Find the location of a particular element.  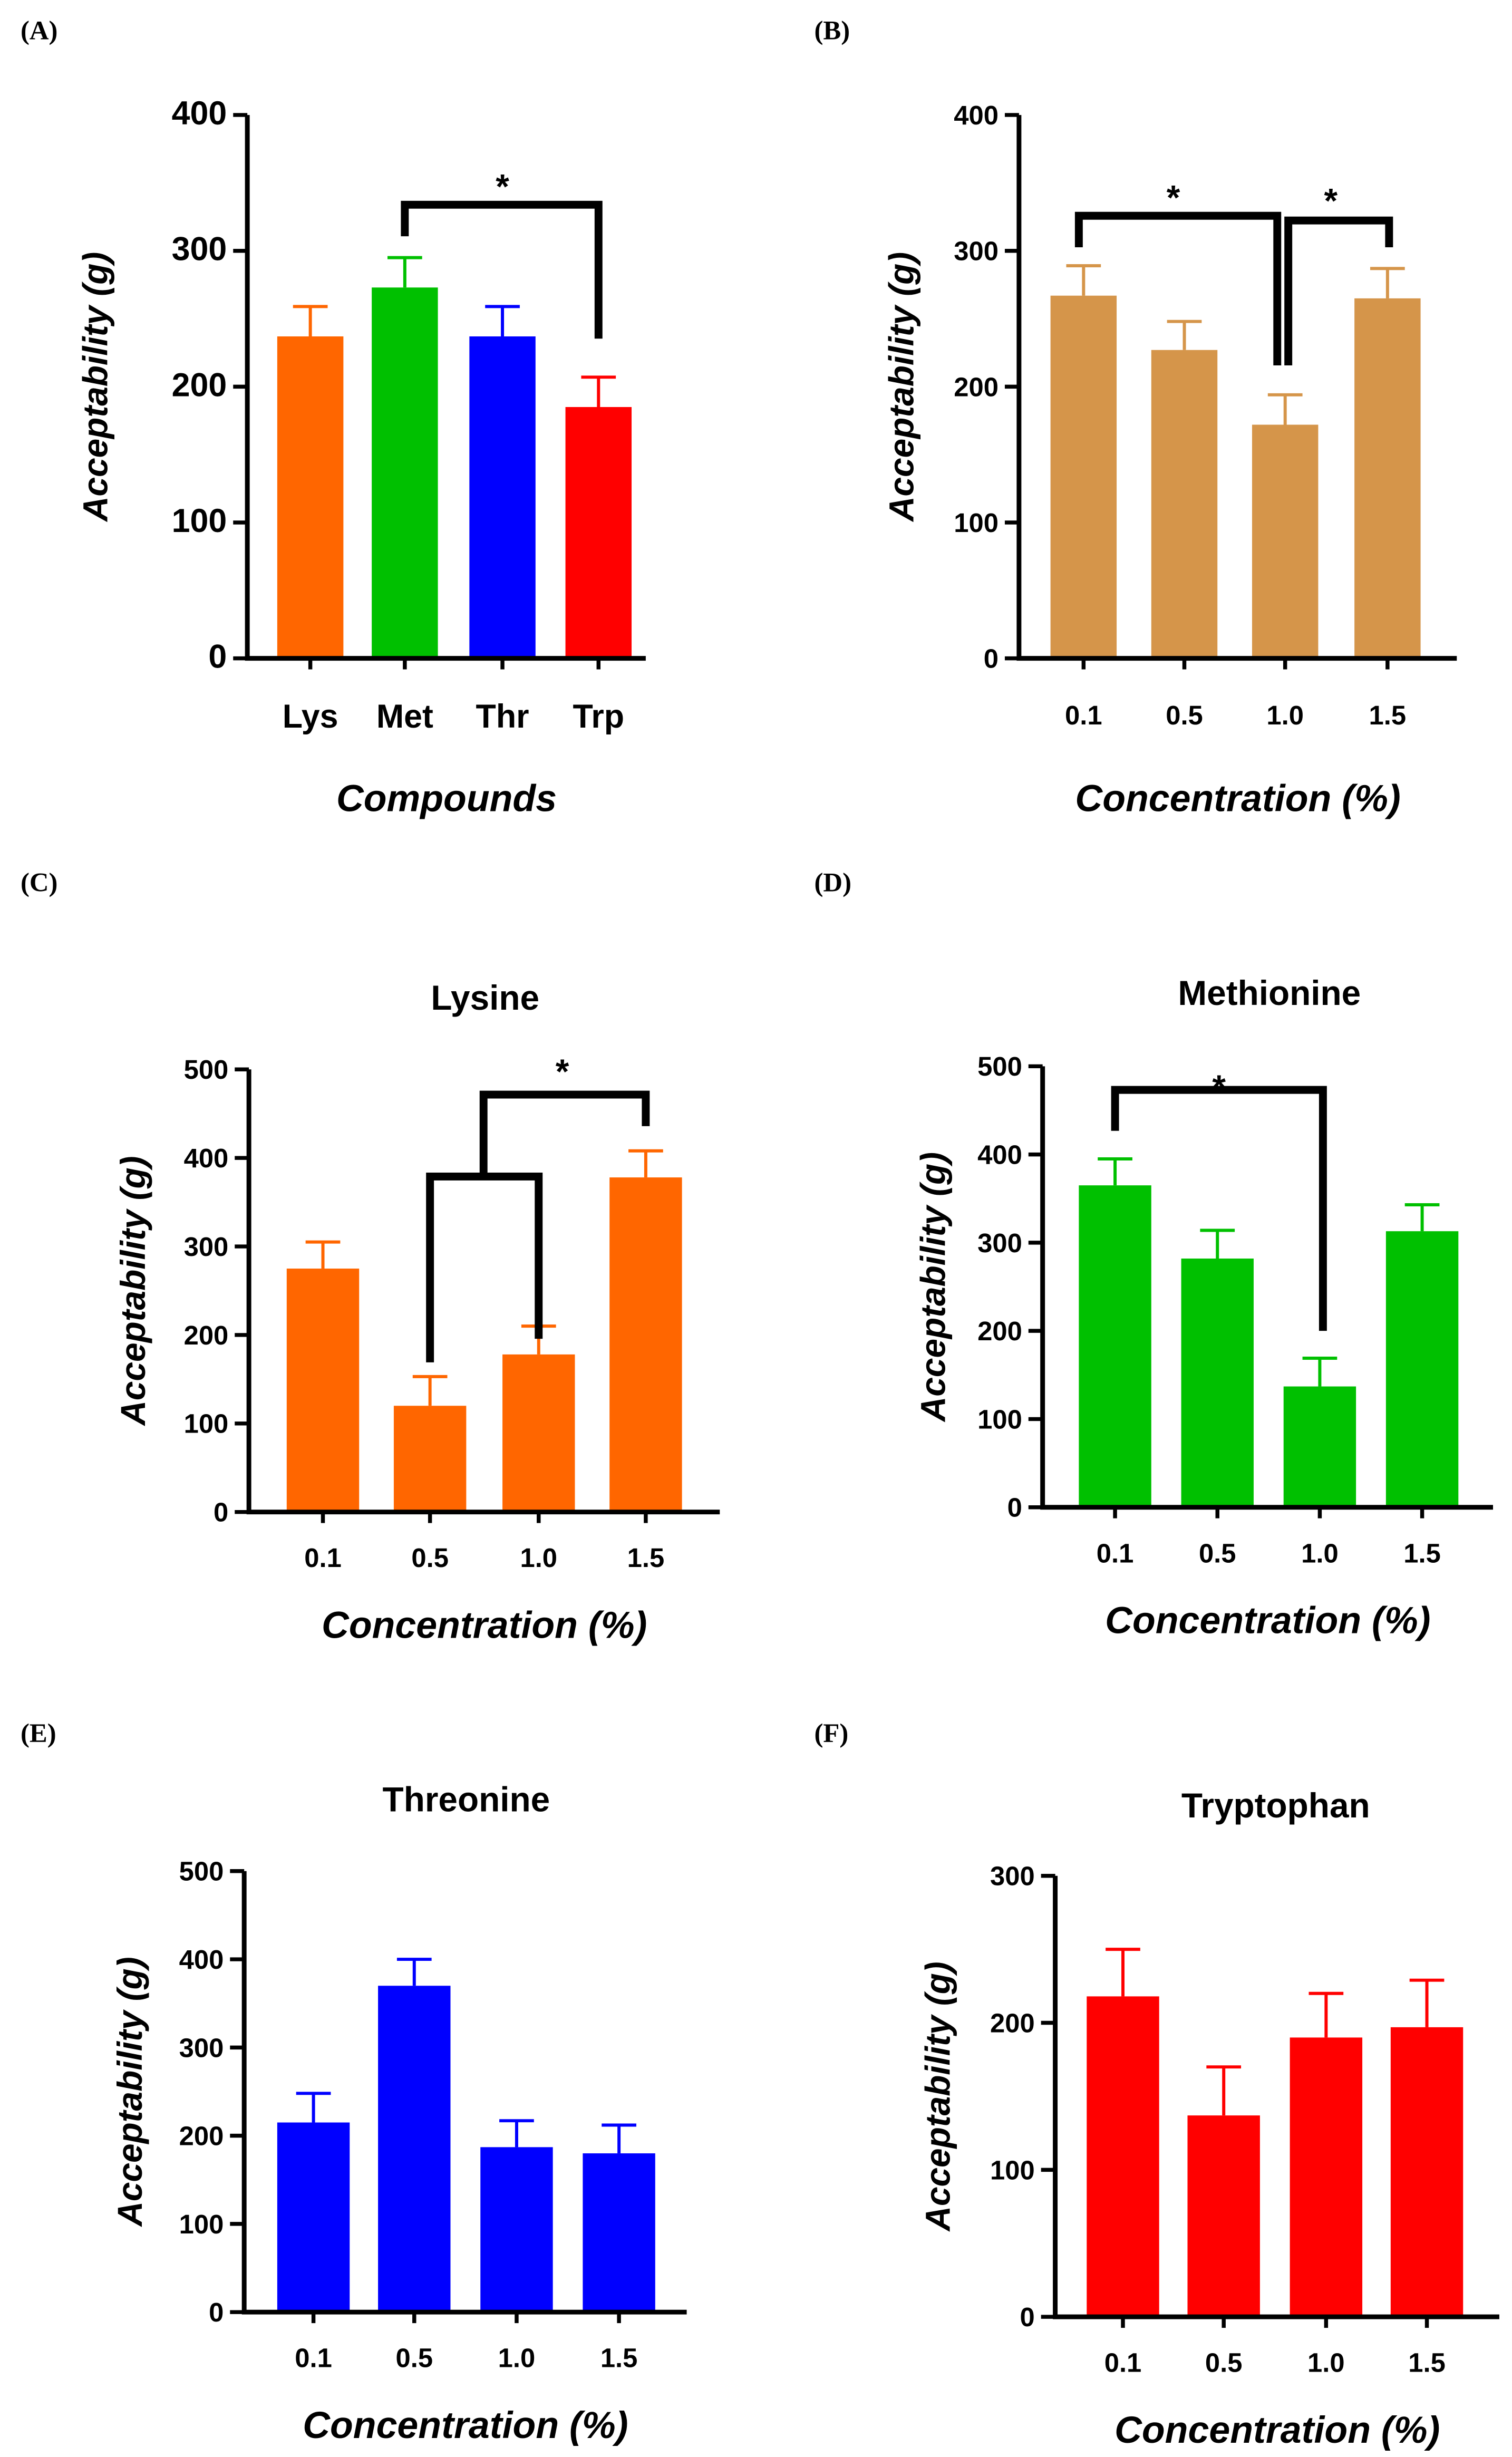

panel-label: (A) is located at coordinates (39, 30).